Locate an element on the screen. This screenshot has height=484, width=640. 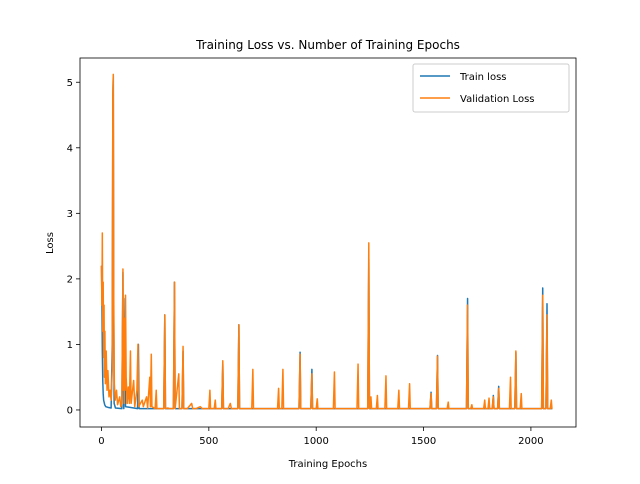
x-tick-label: 2000 is located at coordinates (530, 441).